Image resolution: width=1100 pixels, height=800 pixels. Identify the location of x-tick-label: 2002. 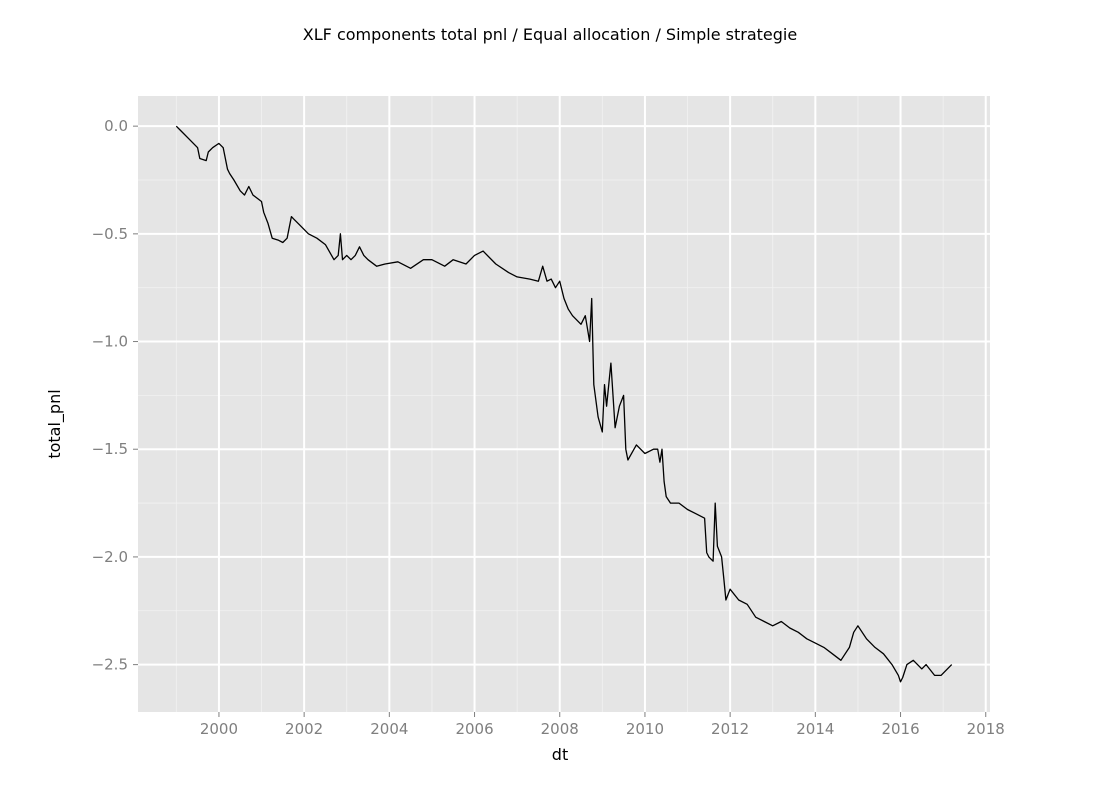
(304, 729).